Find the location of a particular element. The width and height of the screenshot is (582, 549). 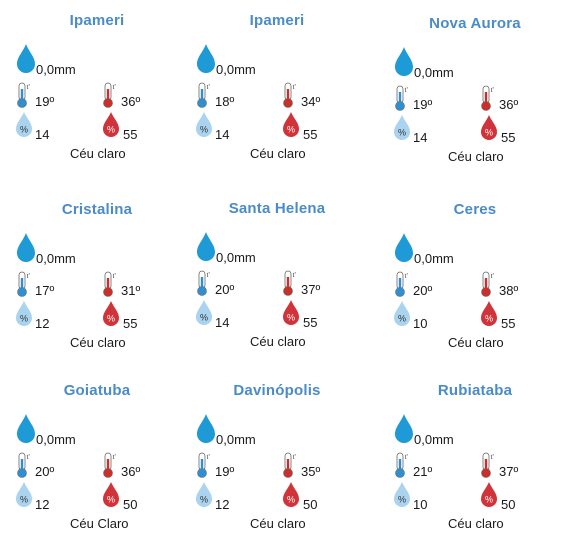

temp-min: 17º is located at coordinates (45, 290).